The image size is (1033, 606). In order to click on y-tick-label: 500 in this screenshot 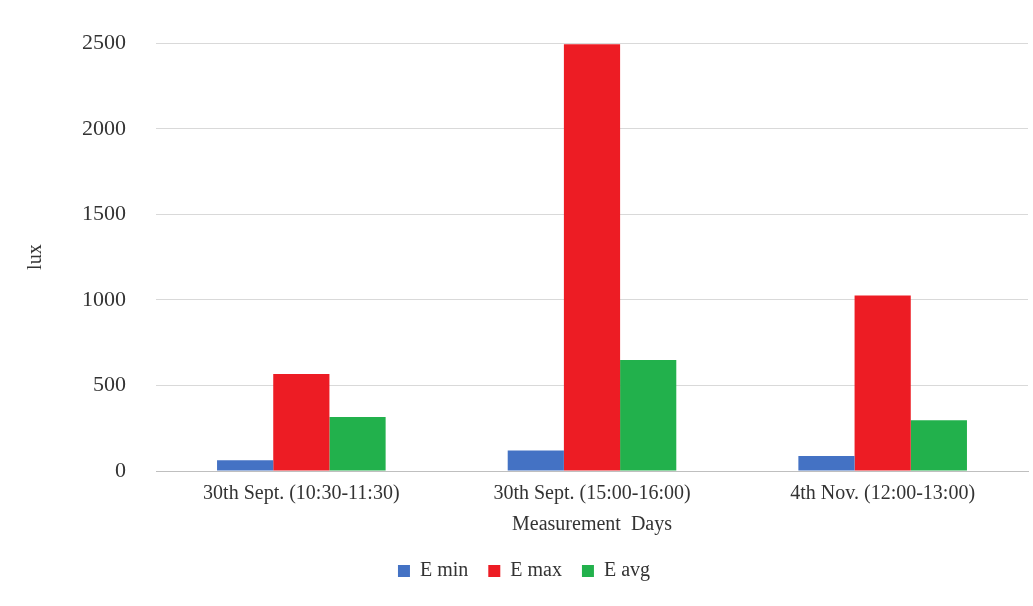, I will do `click(109, 384)`.